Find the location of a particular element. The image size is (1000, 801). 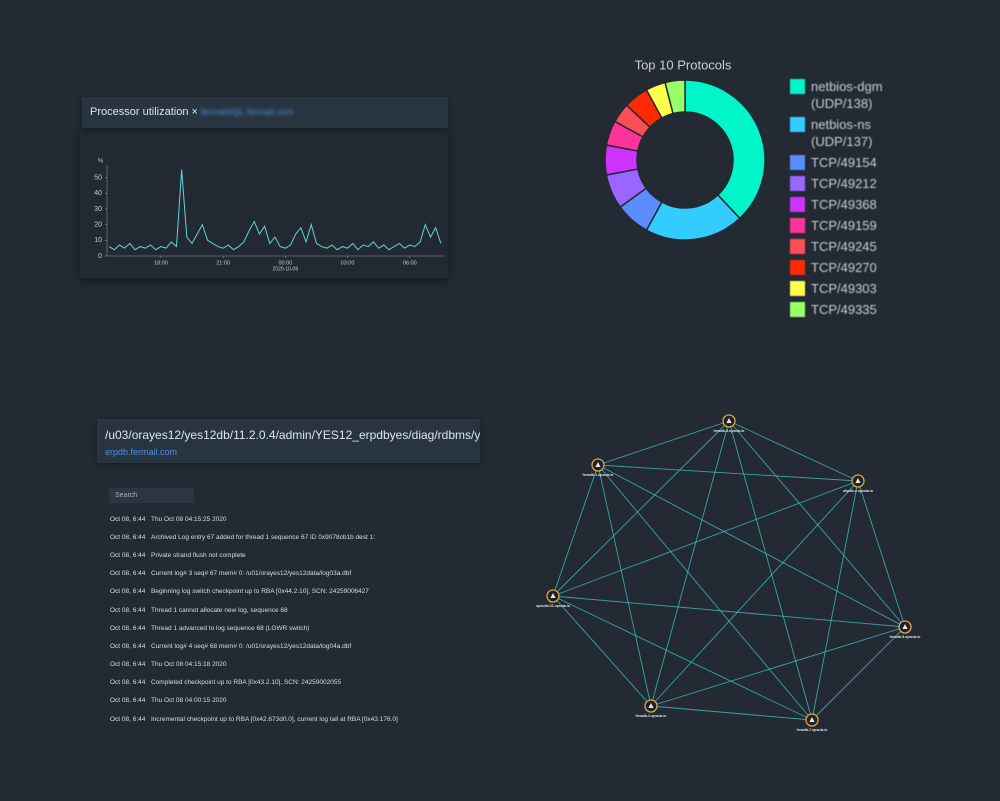

legend-label: TCP/49335 is located at coordinates (844, 309).